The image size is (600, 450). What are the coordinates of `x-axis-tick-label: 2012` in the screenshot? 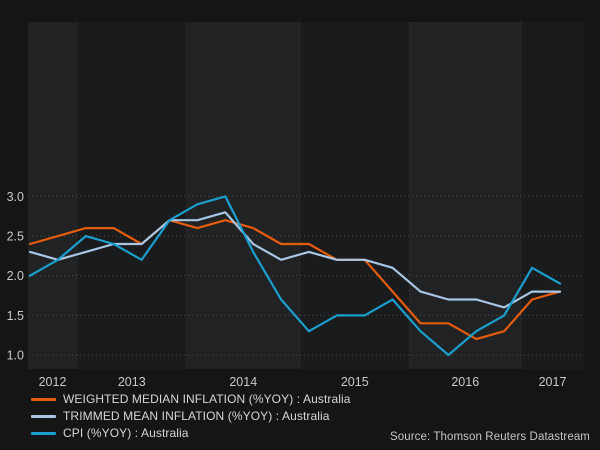 It's located at (53, 382).